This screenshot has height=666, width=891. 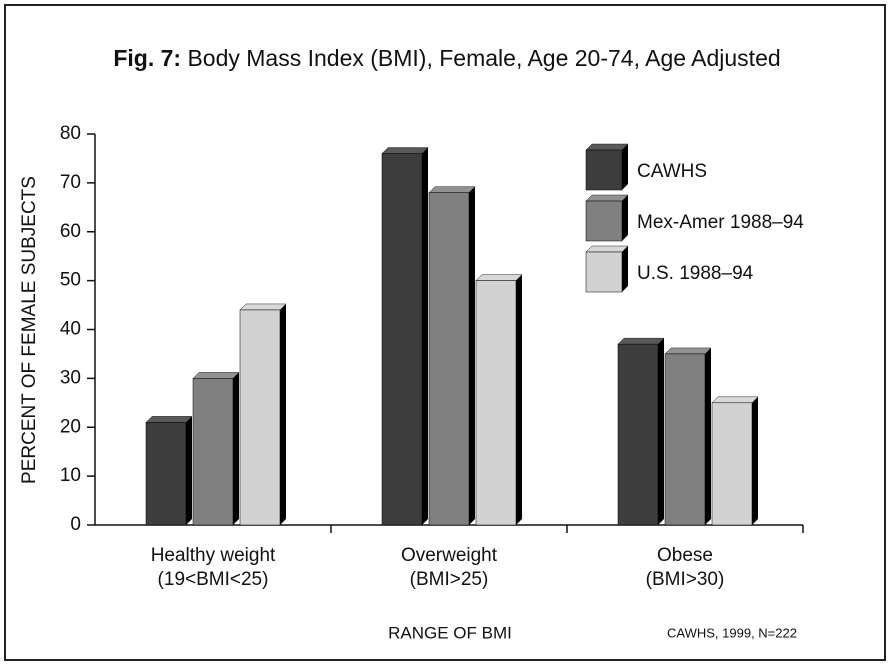 What do you see at coordinates (70, 426) in the screenshot?
I see `y-tick-label: 20` at bounding box center [70, 426].